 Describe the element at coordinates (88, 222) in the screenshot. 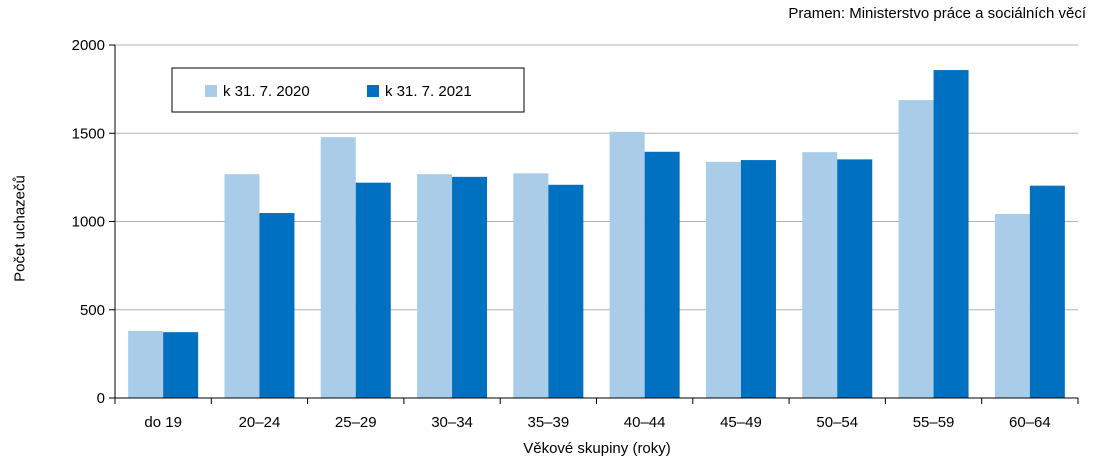

I see `y-tick-label: 1000` at that location.